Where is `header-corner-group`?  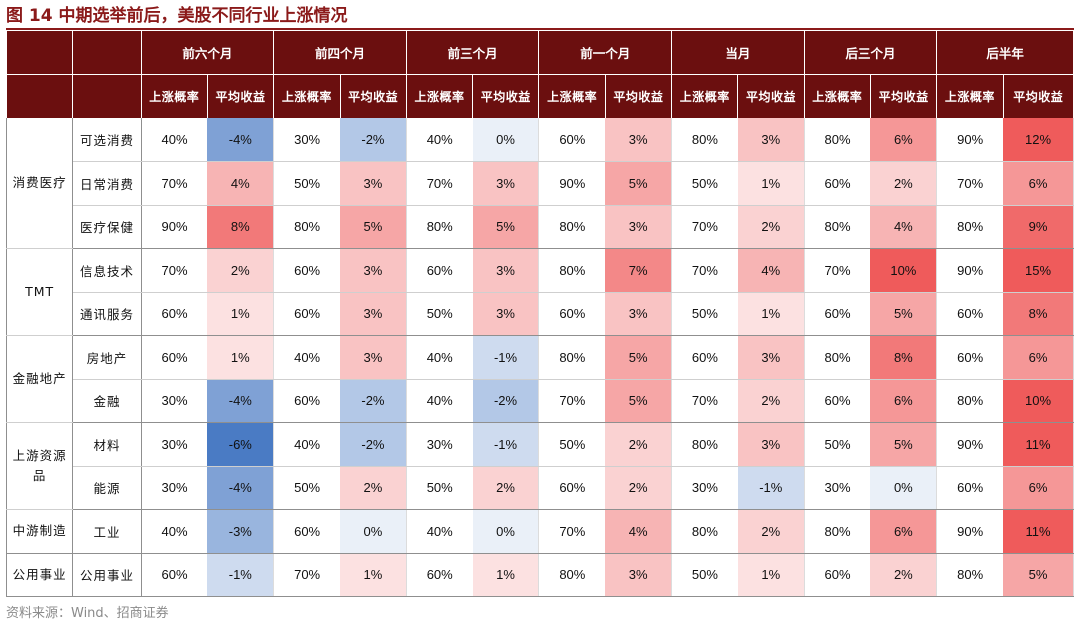 header-corner-group is located at coordinates (39, 52).